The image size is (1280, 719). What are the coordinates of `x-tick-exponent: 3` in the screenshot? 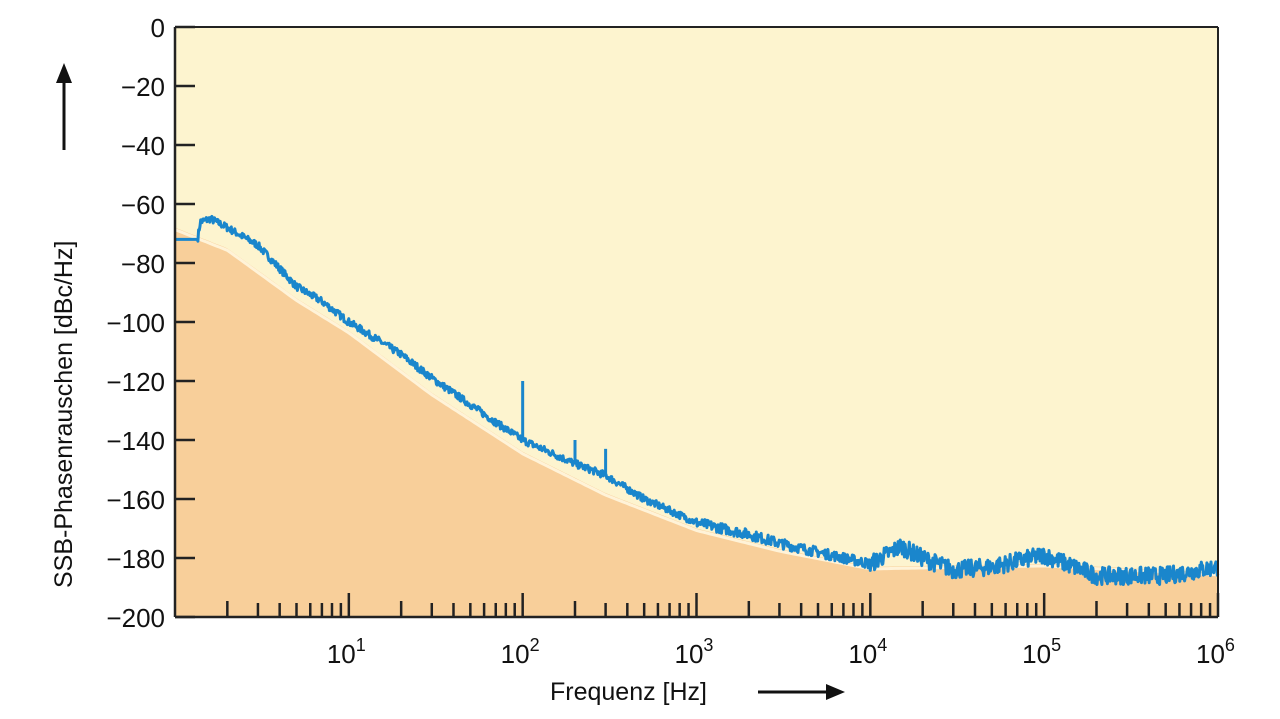 It's located at (708, 645).